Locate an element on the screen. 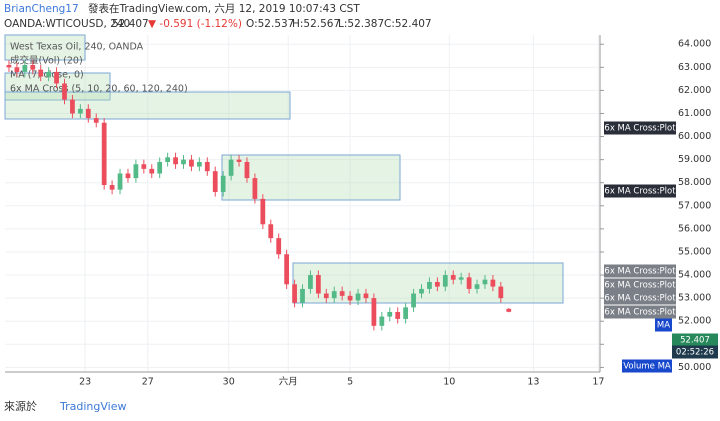  legend-item: 6x MA Cross (5, 10, 20, 60, 120, 240) is located at coordinates (99, 89).